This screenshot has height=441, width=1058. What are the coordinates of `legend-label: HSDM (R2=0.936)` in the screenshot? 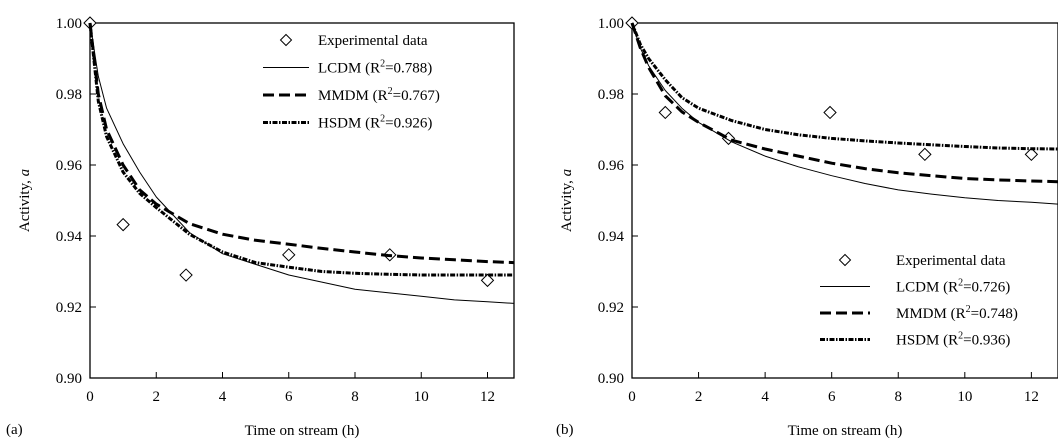 It's located at (953, 340).